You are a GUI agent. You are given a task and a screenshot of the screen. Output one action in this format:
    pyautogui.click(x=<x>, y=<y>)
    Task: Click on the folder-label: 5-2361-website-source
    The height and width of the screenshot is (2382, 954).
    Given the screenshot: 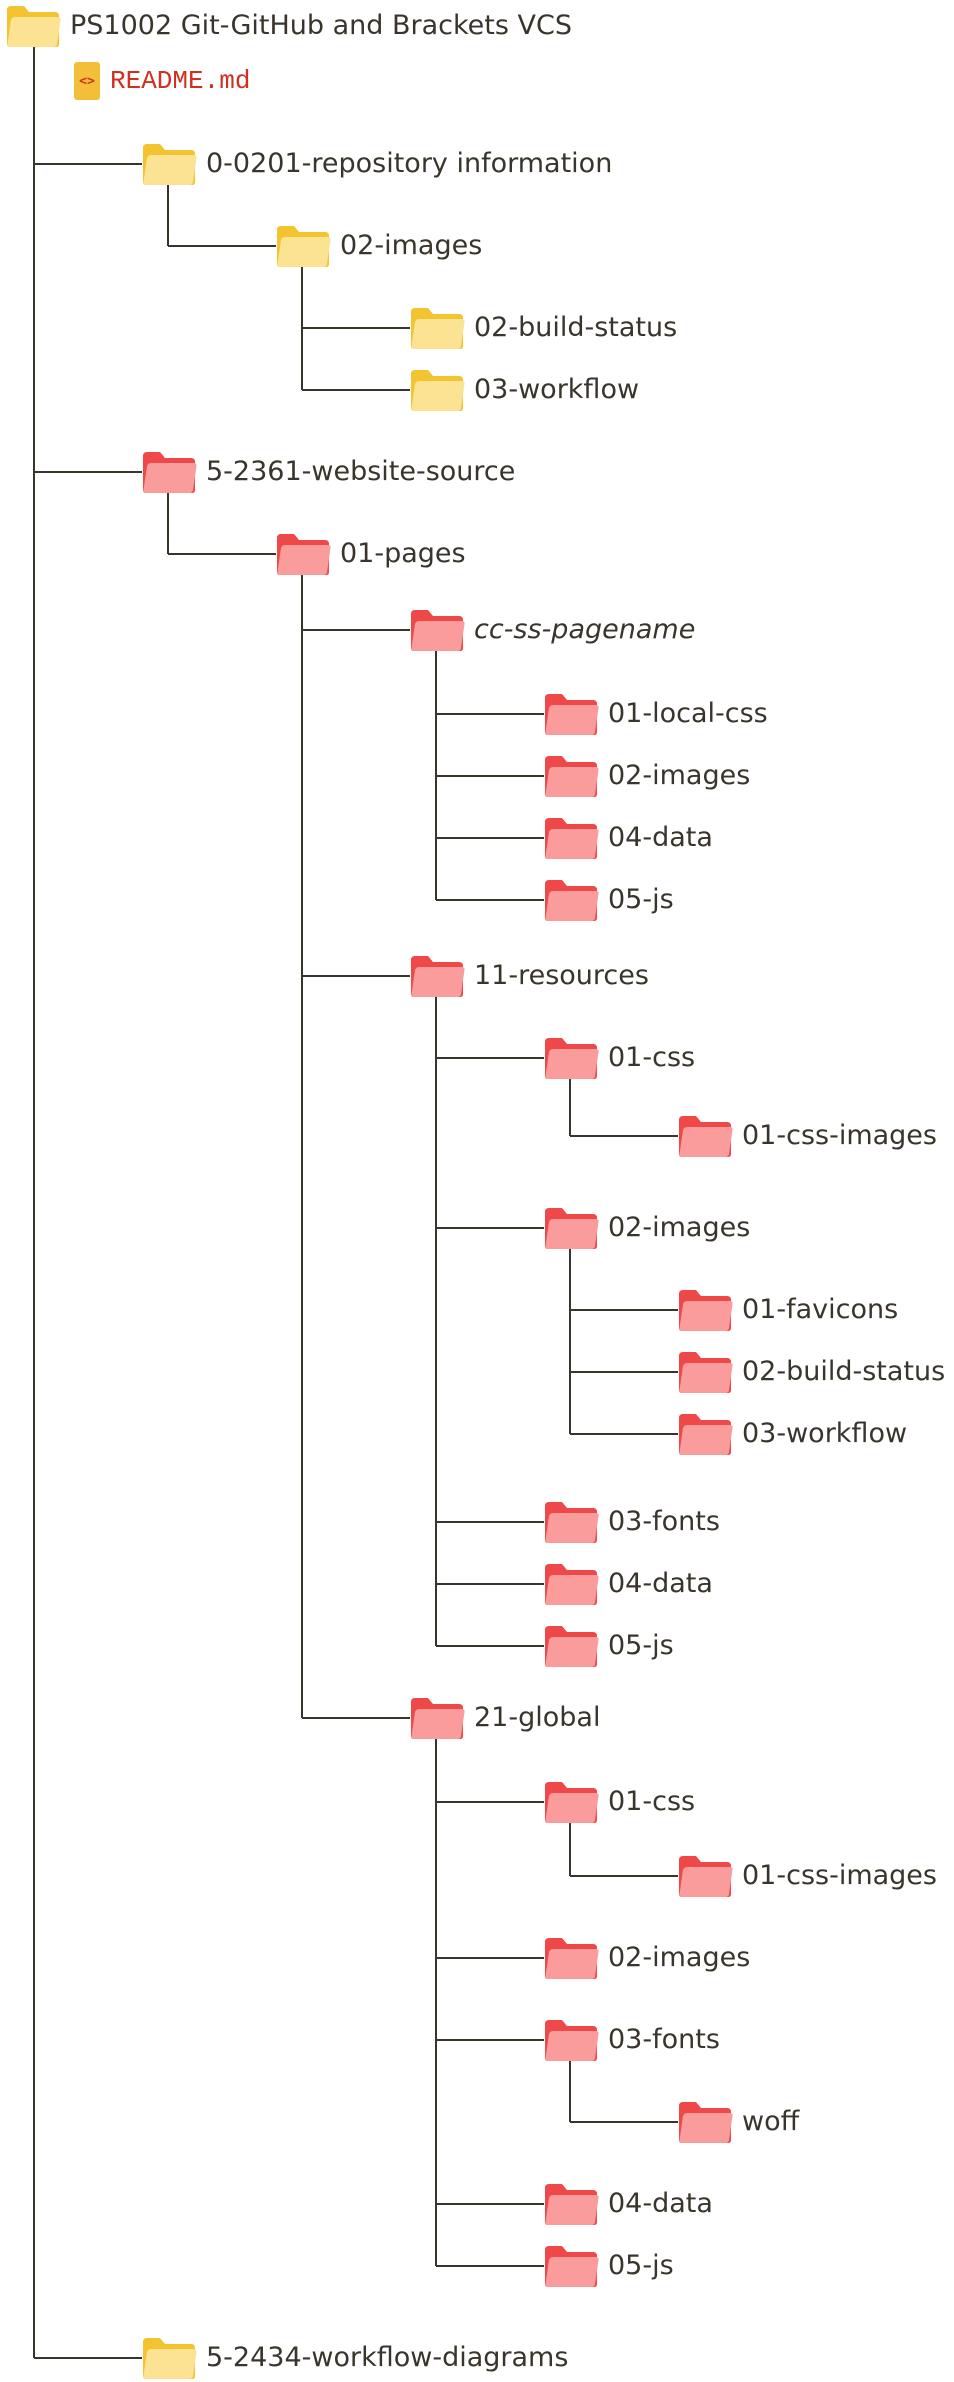 What is the action you would take?
    pyautogui.click(x=361, y=471)
    